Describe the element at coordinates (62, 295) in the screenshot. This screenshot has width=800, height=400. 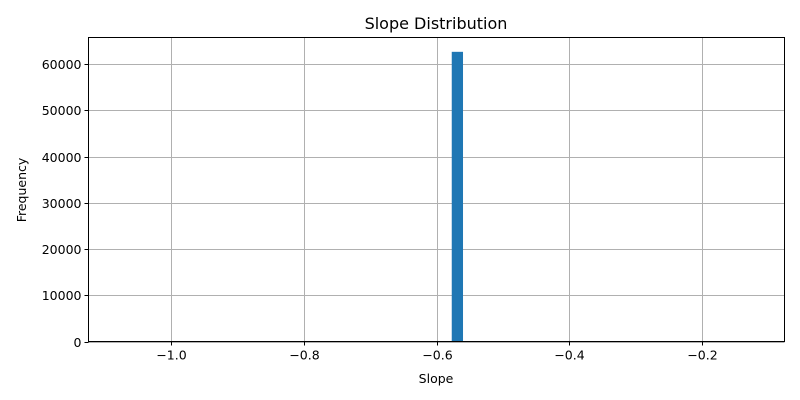
I see `y-tick-label: 10000` at that location.